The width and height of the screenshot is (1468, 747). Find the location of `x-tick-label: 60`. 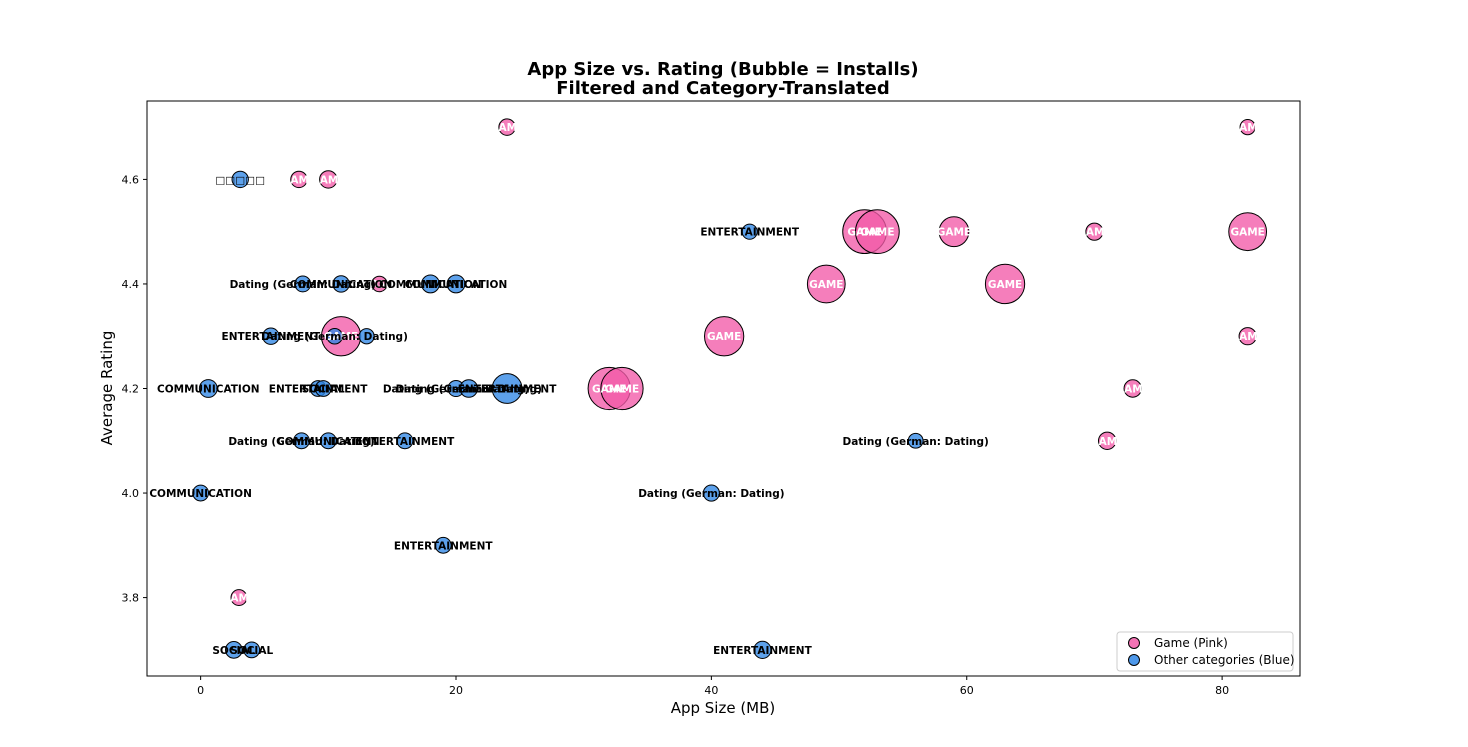

x-tick-label: 60 is located at coordinates (967, 690).